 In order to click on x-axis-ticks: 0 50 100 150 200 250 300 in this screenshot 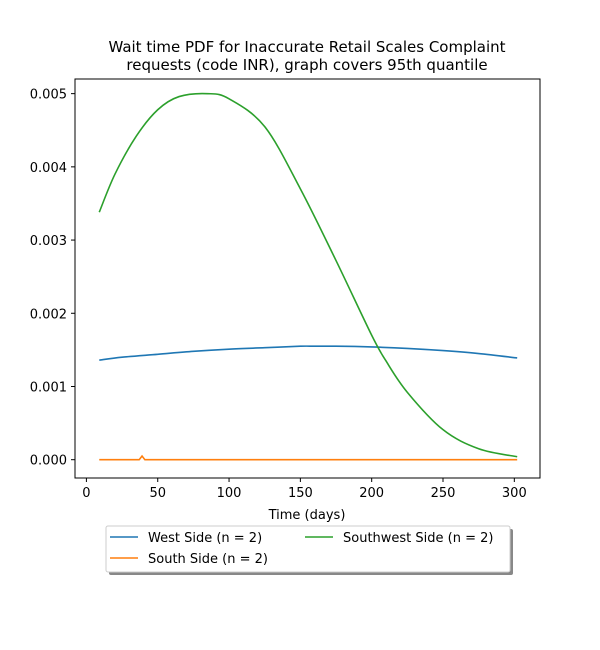, I will do `click(304, 489)`.